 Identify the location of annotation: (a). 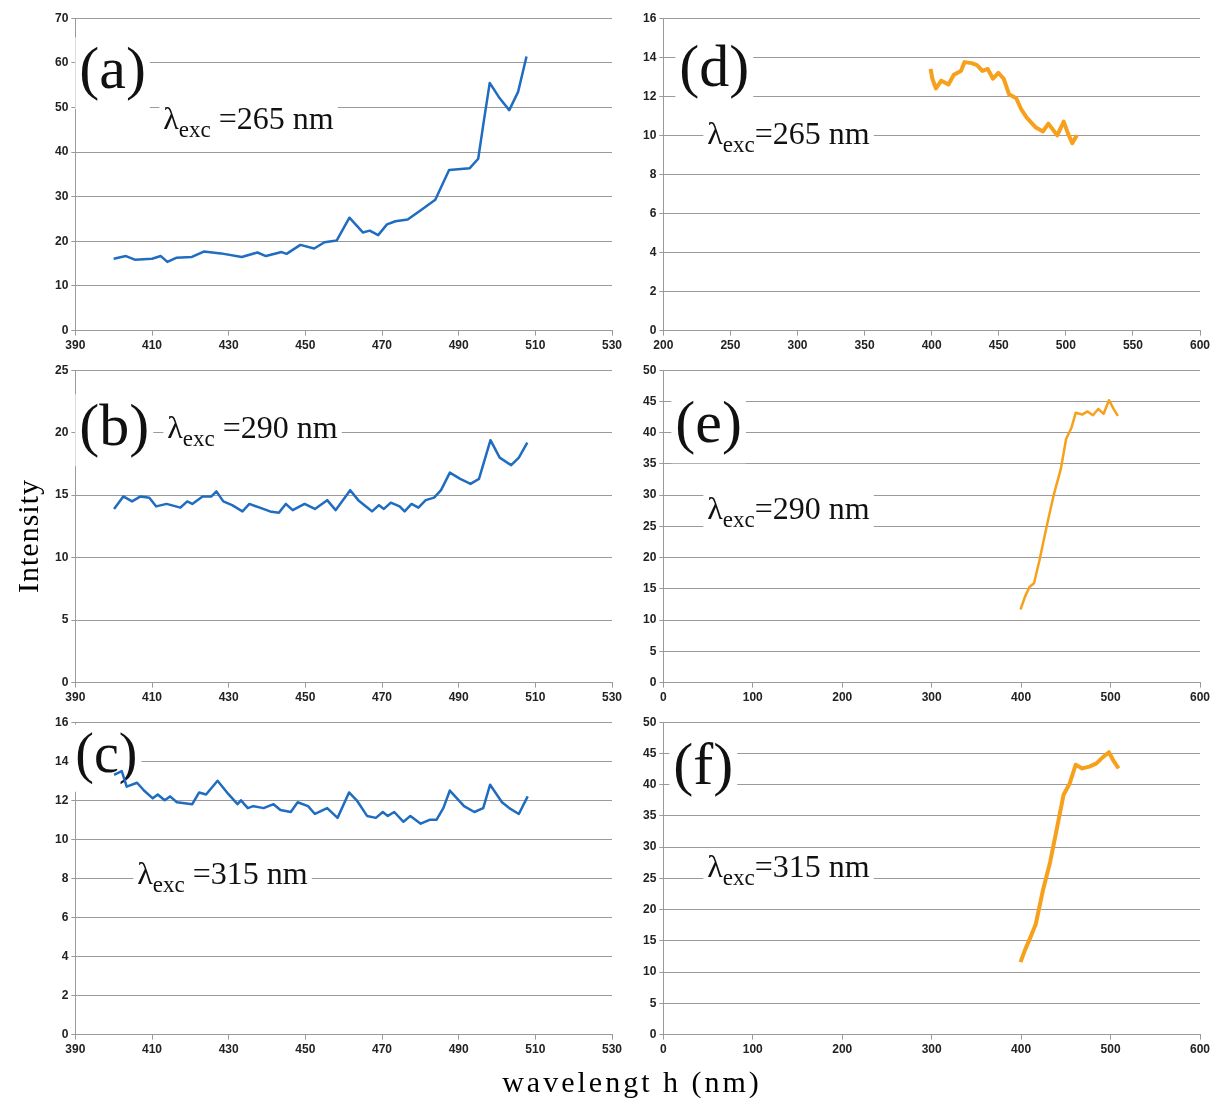
(112, 68).